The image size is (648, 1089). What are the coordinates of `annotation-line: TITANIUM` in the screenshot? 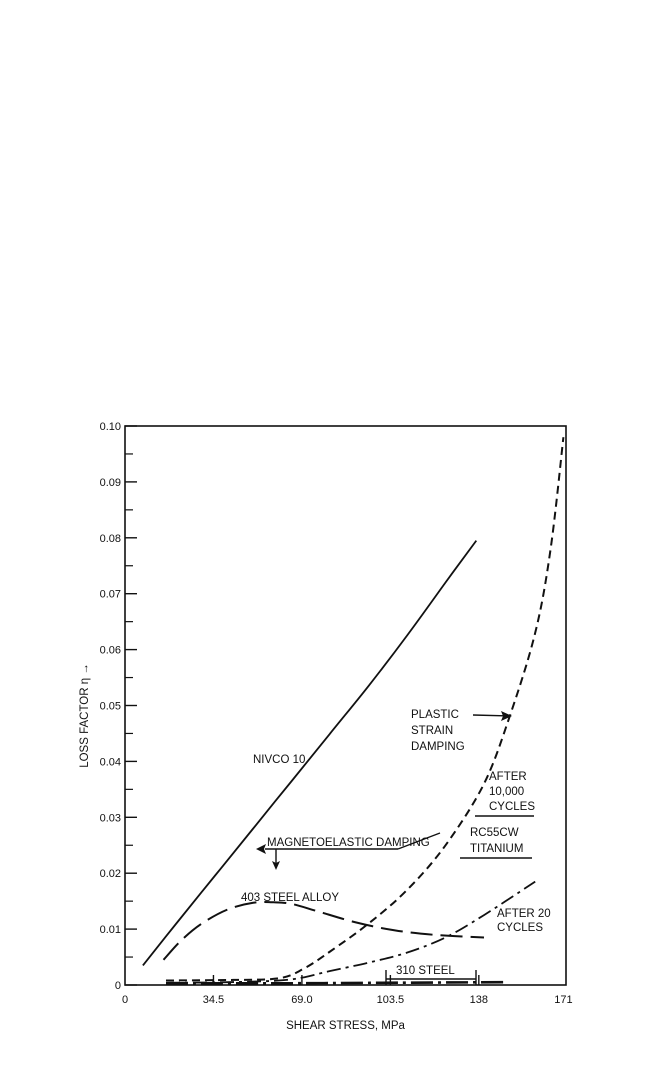 It's located at (496, 849).